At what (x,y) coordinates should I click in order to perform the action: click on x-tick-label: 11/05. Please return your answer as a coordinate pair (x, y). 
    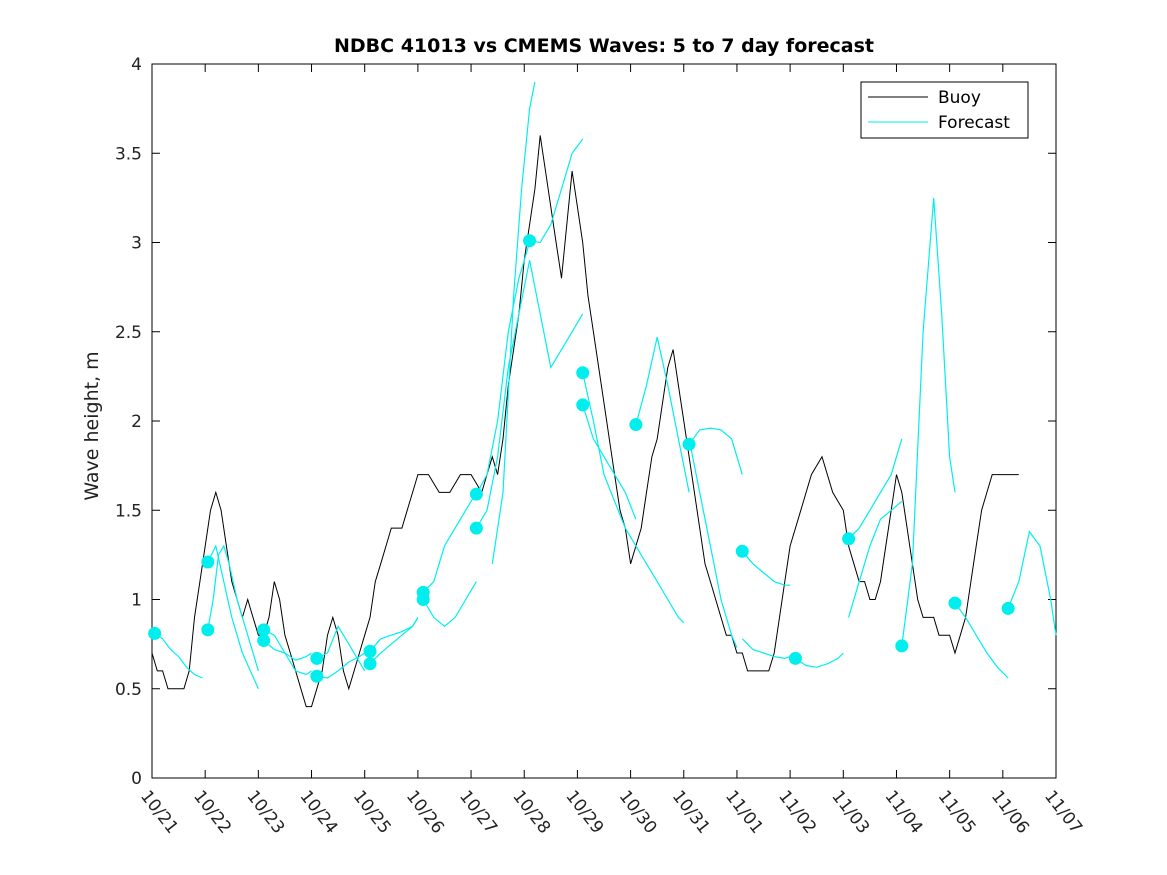
    Looking at the image, I should click on (957, 812).